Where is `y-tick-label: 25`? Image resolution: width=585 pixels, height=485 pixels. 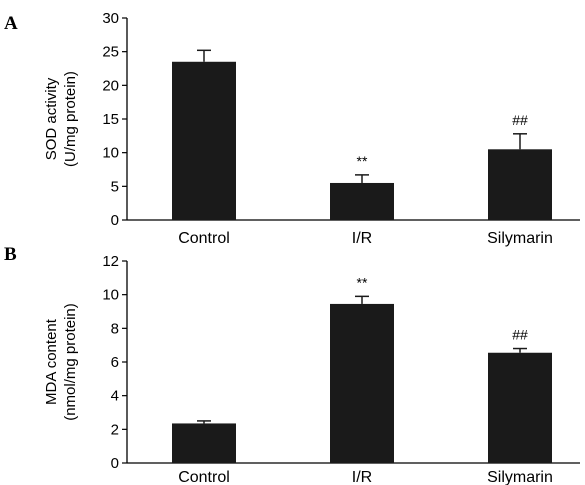 y-tick-label: 25 is located at coordinates (110, 52).